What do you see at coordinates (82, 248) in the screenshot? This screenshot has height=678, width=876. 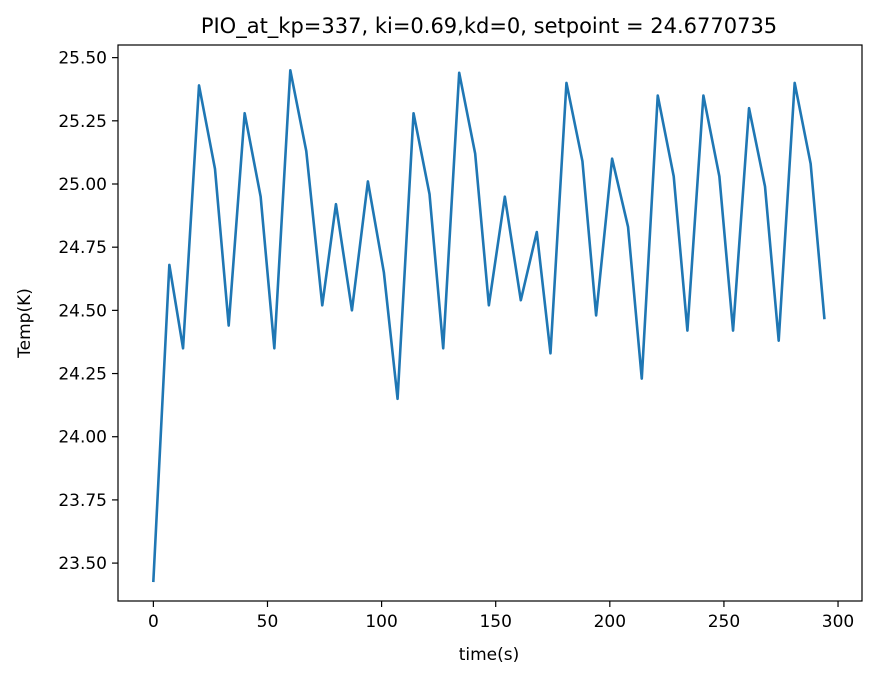 I see `y-tick-label: 24.75` at bounding box center [82, 248].